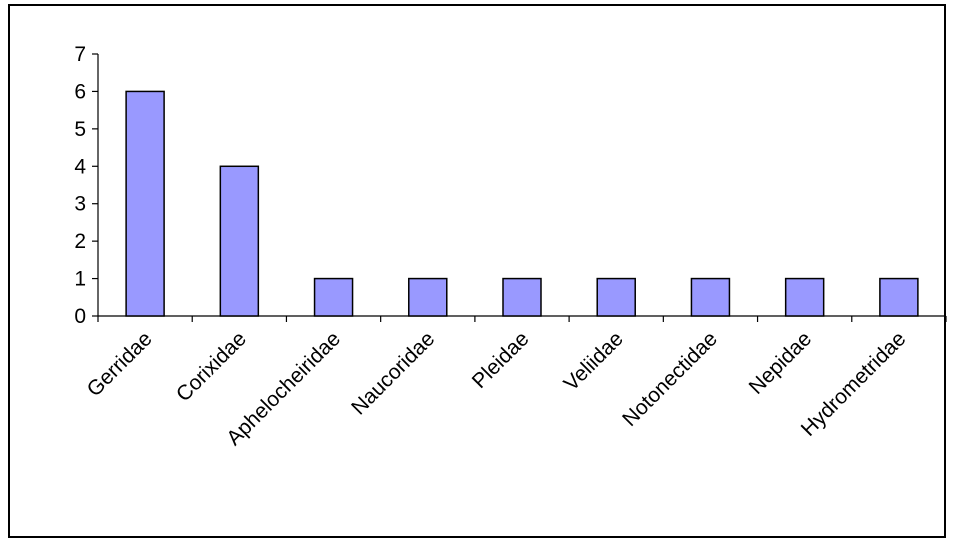  What do you see at coordinates (80, 129) in the screenshot?
I see `y-tick-label: 5` at bounding box center [80, 129].